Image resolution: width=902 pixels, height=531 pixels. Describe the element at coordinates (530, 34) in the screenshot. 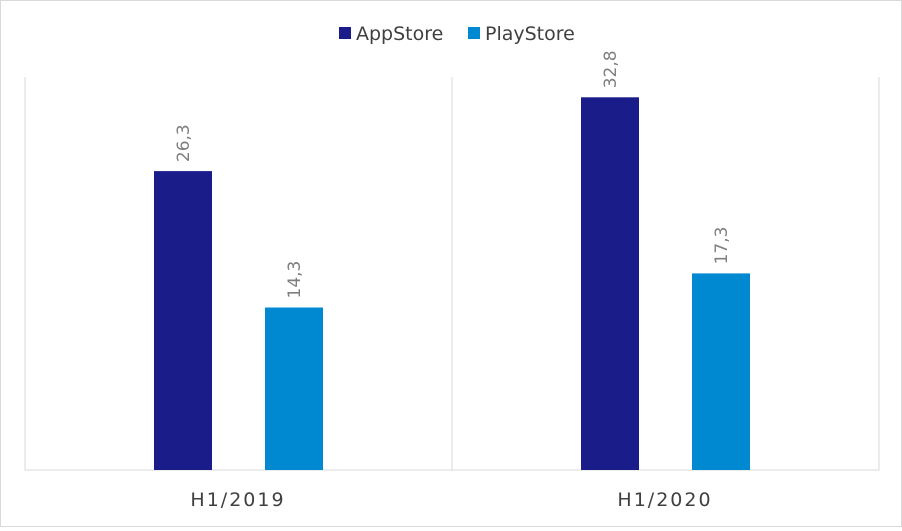

I see `legend-label-playstore: PlayStore` at that location.